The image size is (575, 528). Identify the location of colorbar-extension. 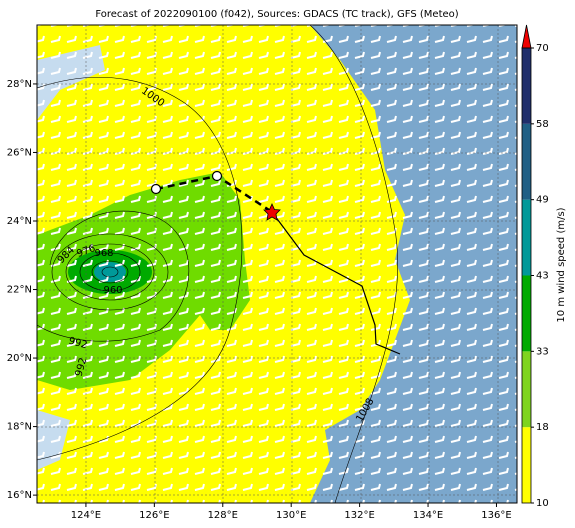
(526, 36).